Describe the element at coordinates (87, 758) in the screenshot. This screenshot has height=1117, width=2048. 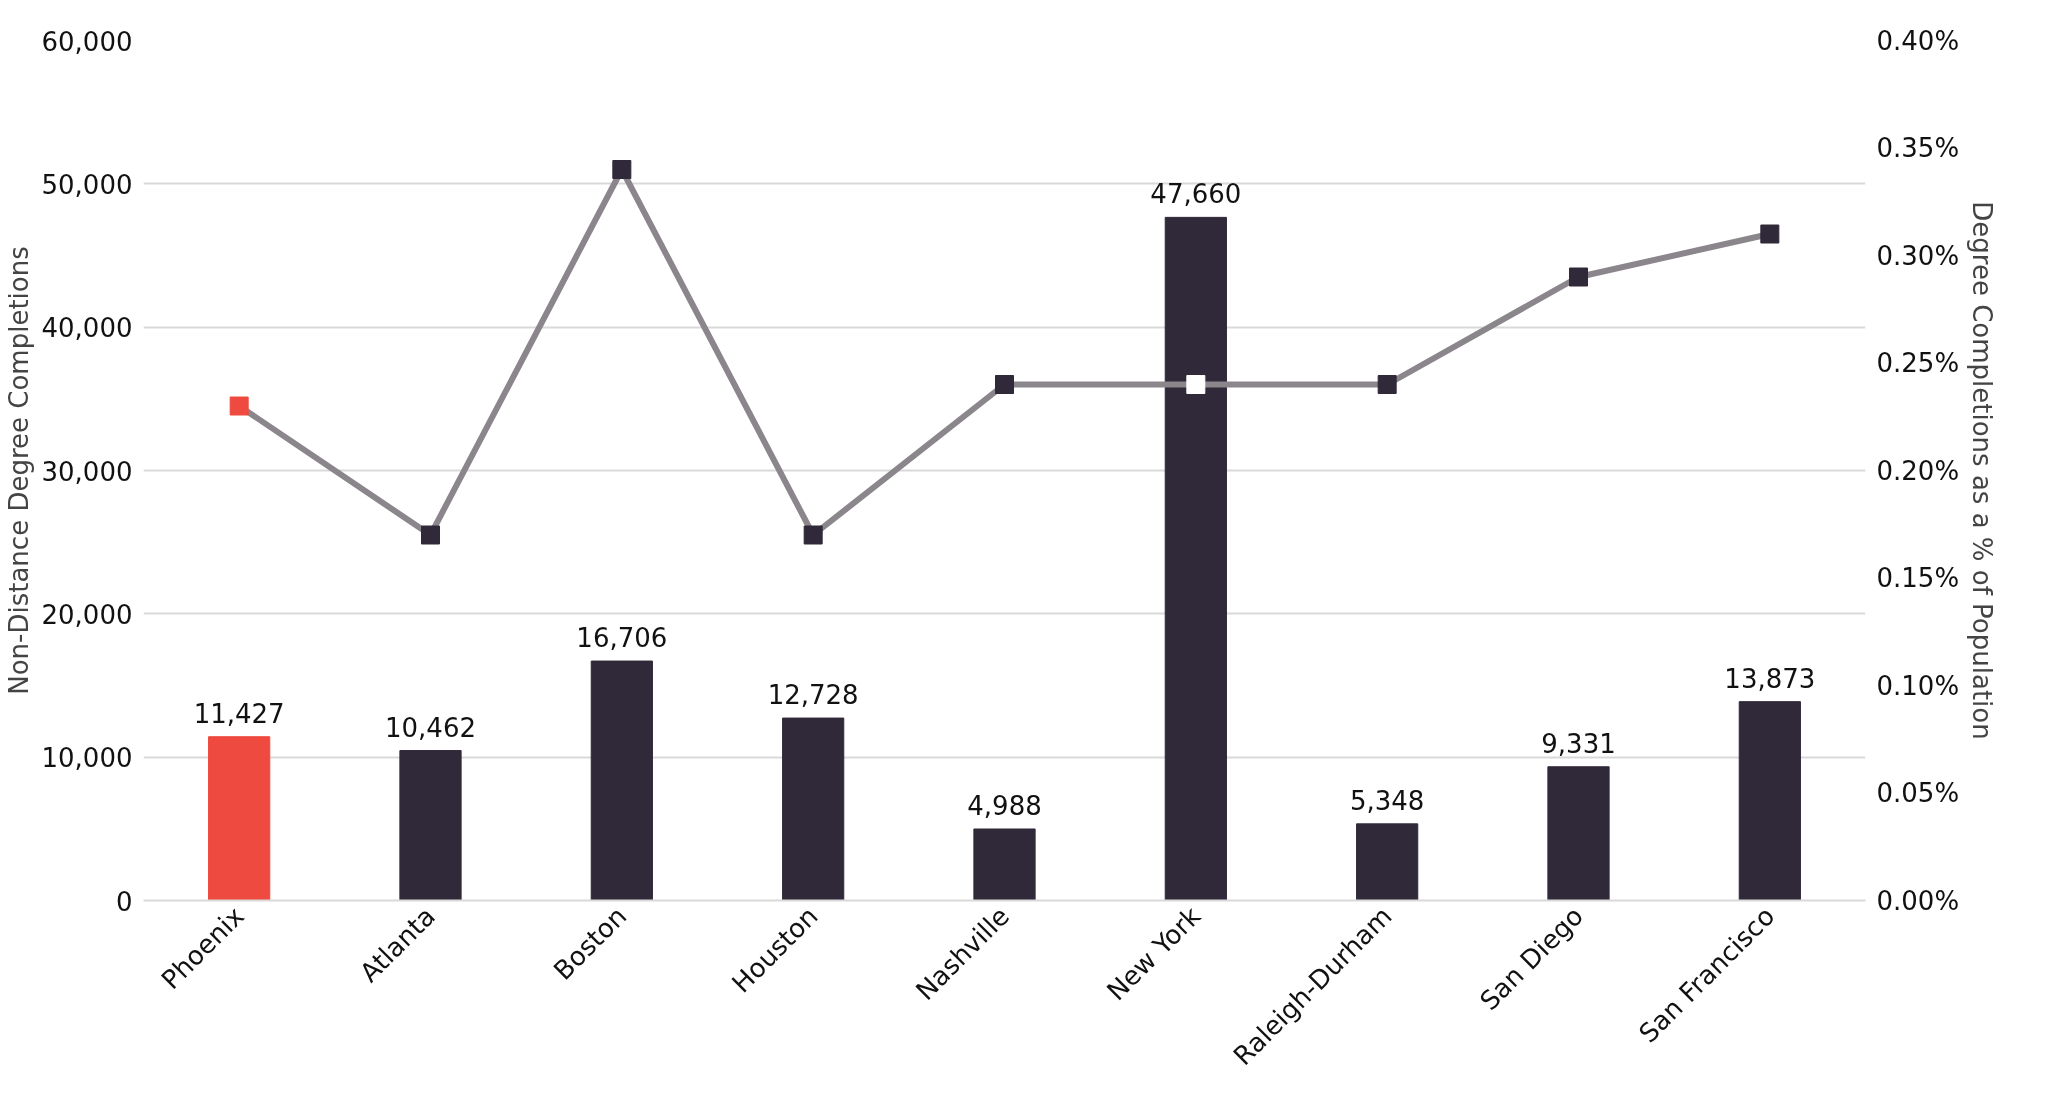
I see `y-tick-label: 10,000` at that location.